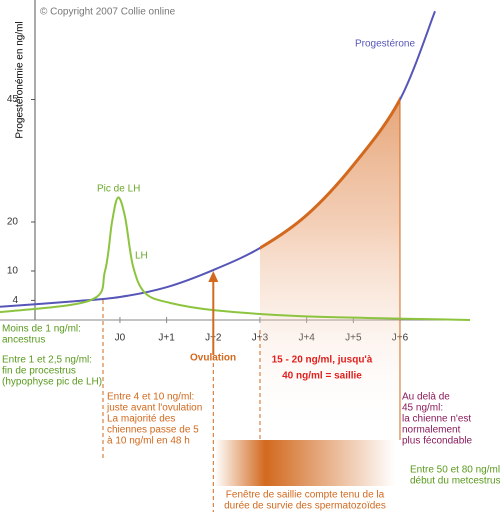 This screenshot has height=520, width=500. Describe the element at coordinates (436, 419) in the screenshot. I see `annotation: la chienne n'est` at that location.